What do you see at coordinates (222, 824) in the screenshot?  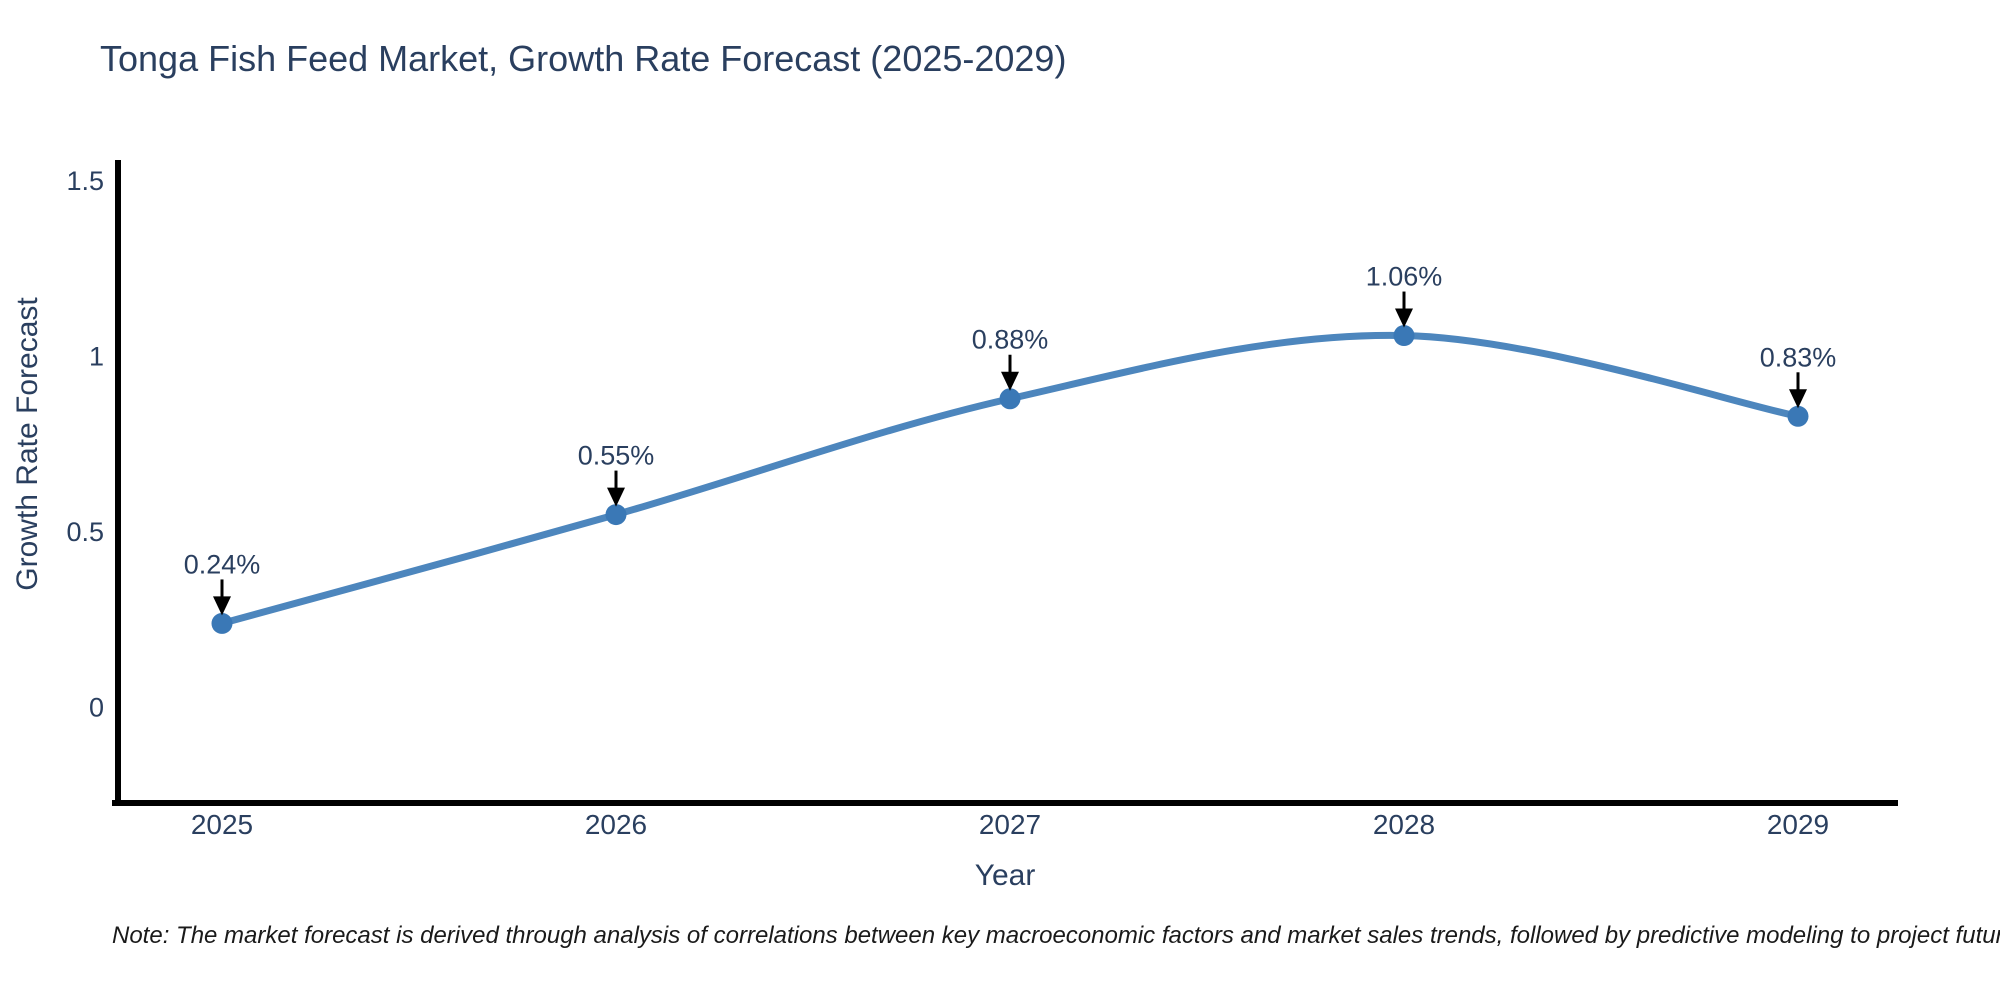 I see `x-tick-label: 2025` at bounding box center [222, 824].